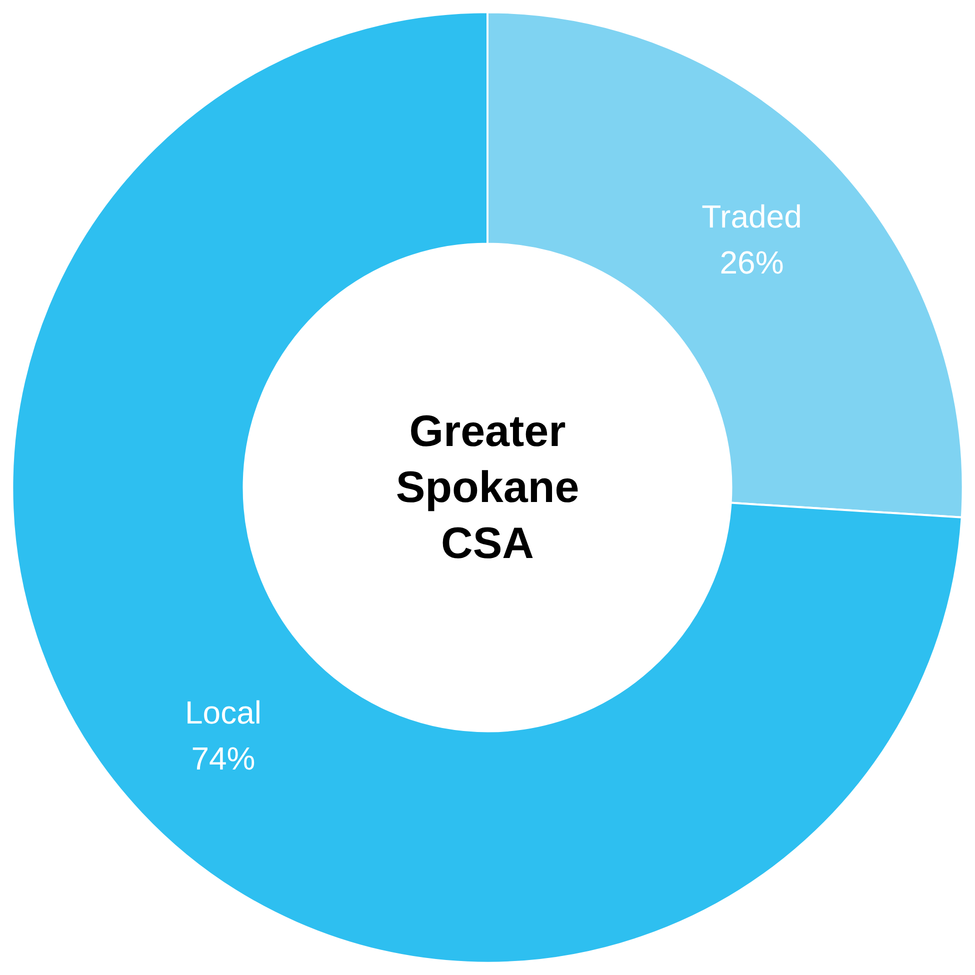 This screenshot has width=975, height=975. I want to click on data-label: 26%, so click(752, 262).